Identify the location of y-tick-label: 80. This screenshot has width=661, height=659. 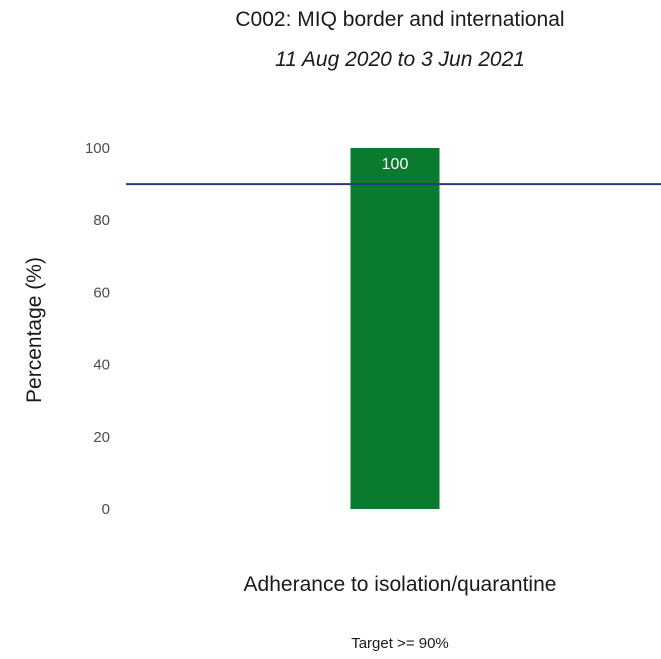
(101, 220).